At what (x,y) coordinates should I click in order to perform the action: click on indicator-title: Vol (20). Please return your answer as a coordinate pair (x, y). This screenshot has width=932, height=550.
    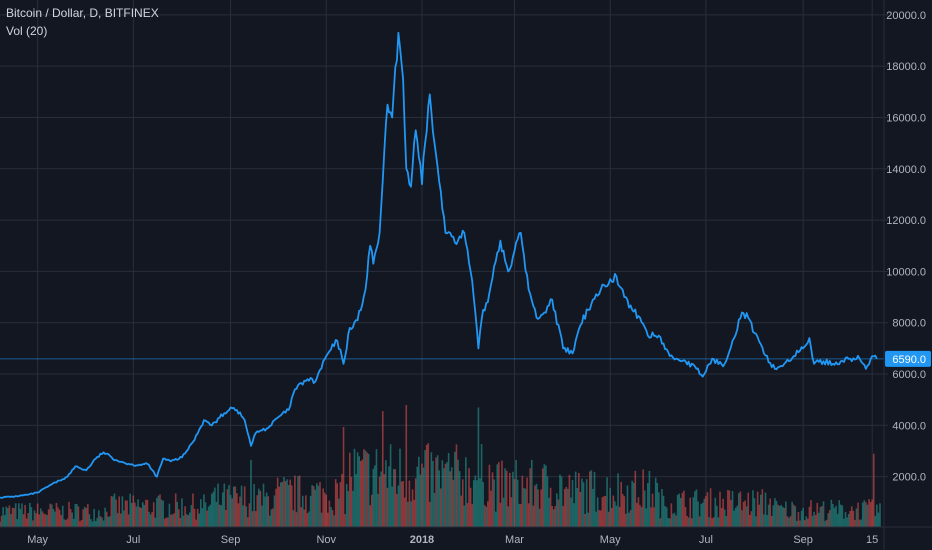
    Looking at the image, I should click on (27, 31).